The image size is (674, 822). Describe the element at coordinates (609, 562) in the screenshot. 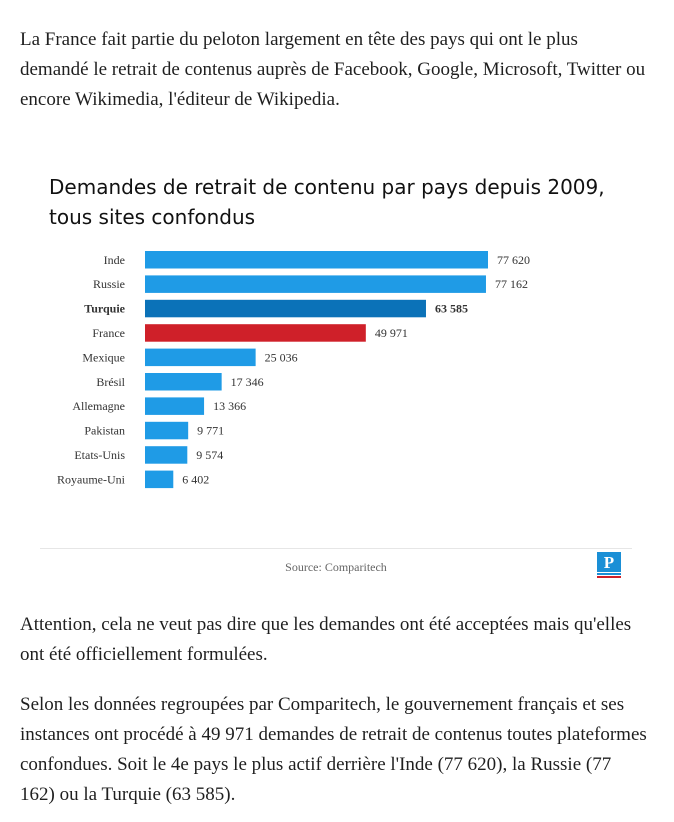

I see `logo-letter: P` at that location.